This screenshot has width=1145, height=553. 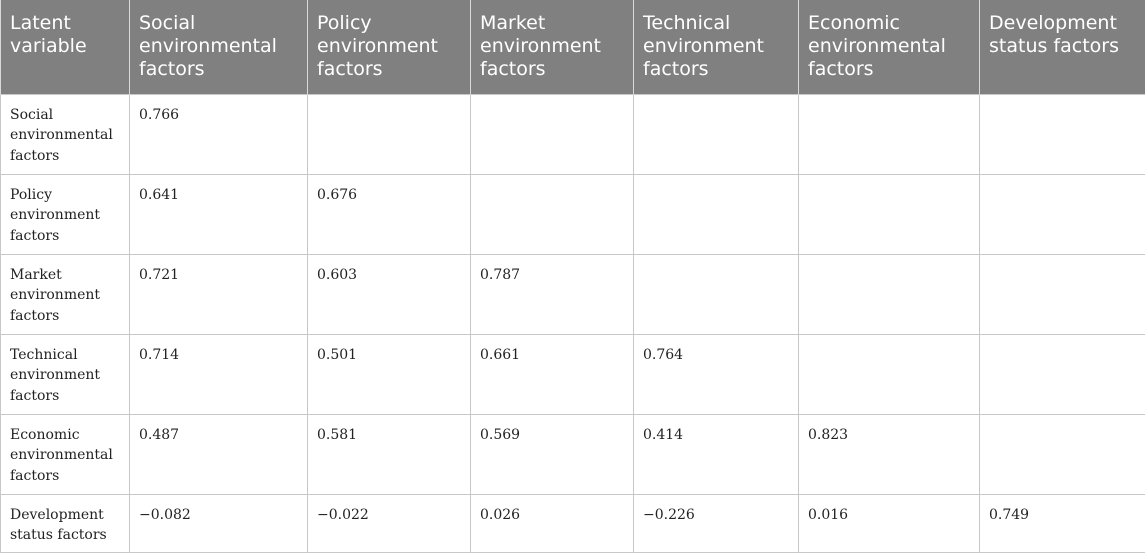 I want to click on row-label: Market environment factors, so click(x=65, y=294).